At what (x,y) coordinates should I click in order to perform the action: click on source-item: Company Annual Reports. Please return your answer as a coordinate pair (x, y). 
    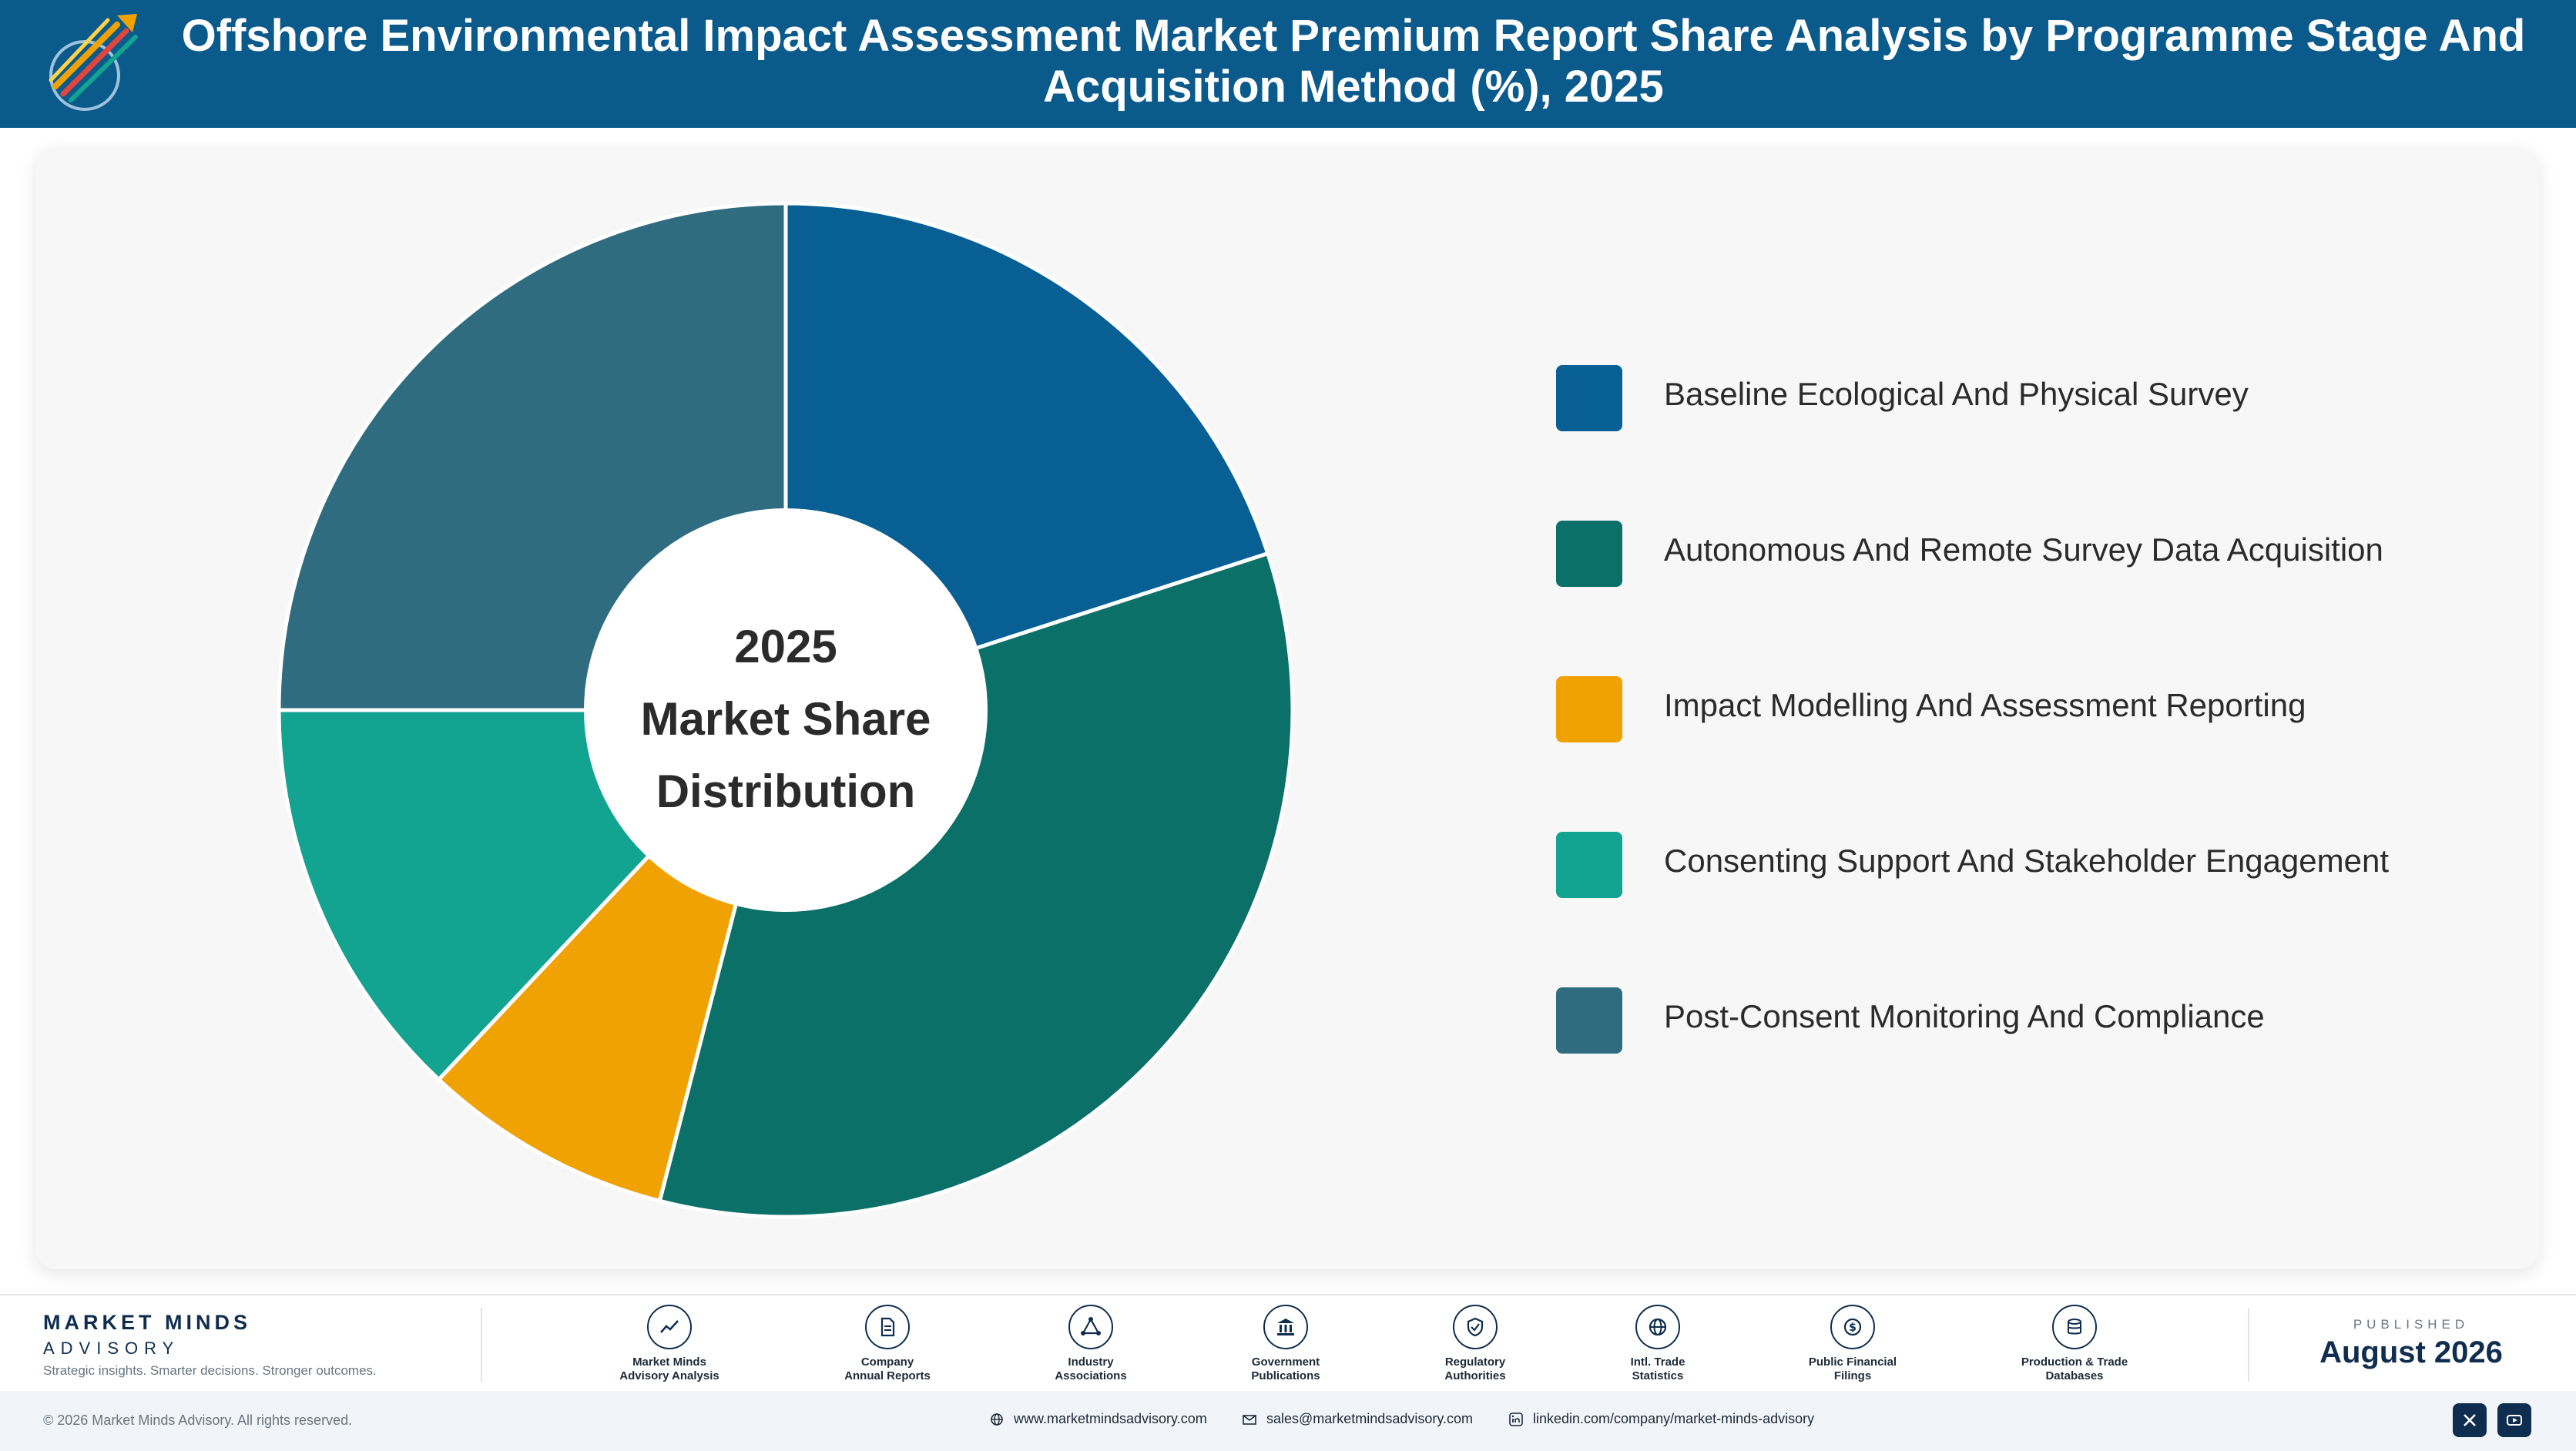
    Looking at the image, I should click on (887, 1344).